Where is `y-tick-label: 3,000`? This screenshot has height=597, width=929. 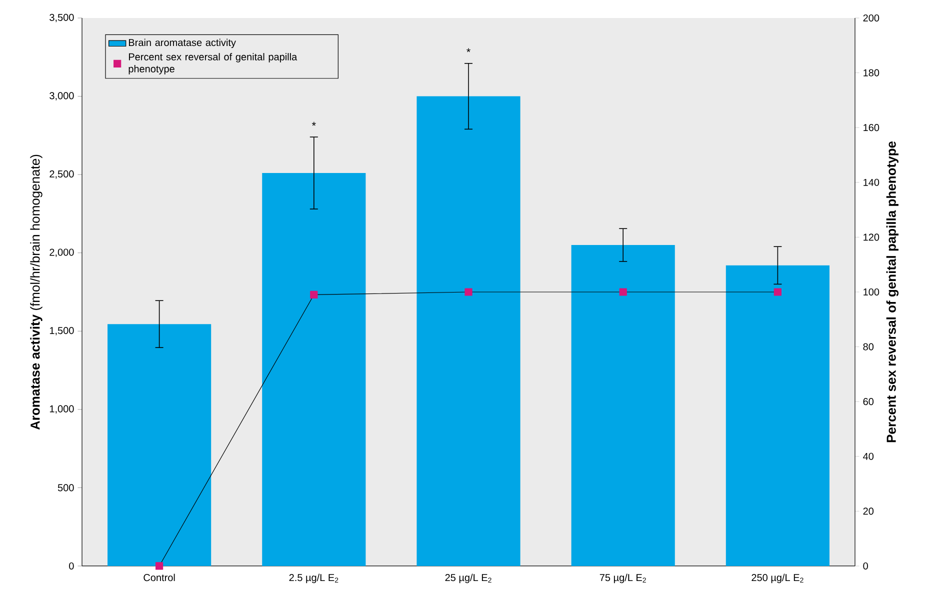
y-tick-label: 3,000 is located at coordinates (62, 96).